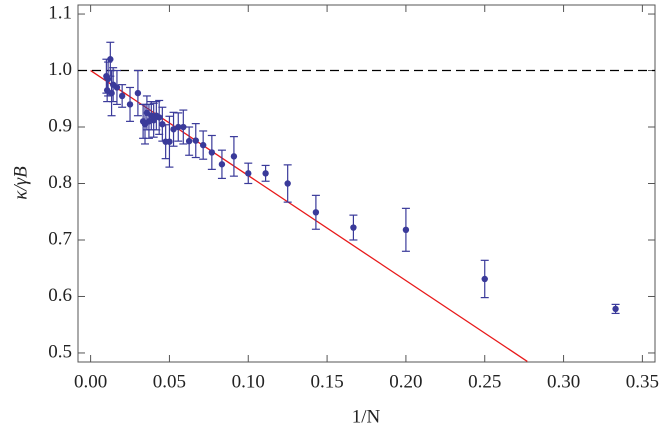 The width and height of the screenshot is (664, 434). I want to click on y-axis-label: κ/γB, so click(20, 183).